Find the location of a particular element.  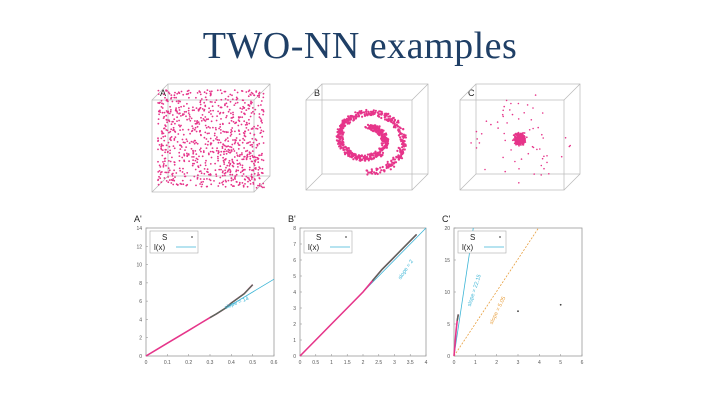

x-tick-label: 0.5 is located at coordinates (252, 363).